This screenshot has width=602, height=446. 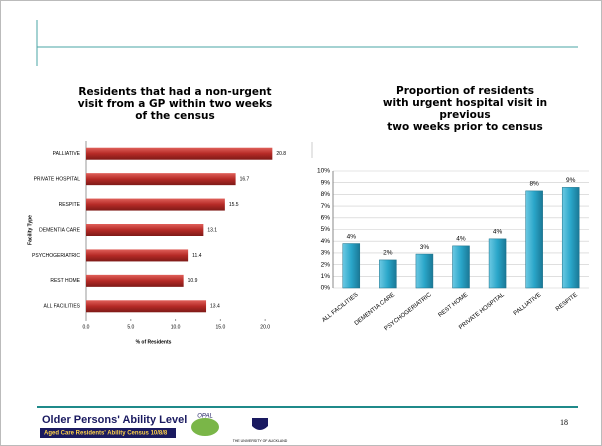 What do you see at coordinates (114, 420) in the screenshot?
I see `footer-title: Older Persons' Ability Level` at bounding box center [114, 420].